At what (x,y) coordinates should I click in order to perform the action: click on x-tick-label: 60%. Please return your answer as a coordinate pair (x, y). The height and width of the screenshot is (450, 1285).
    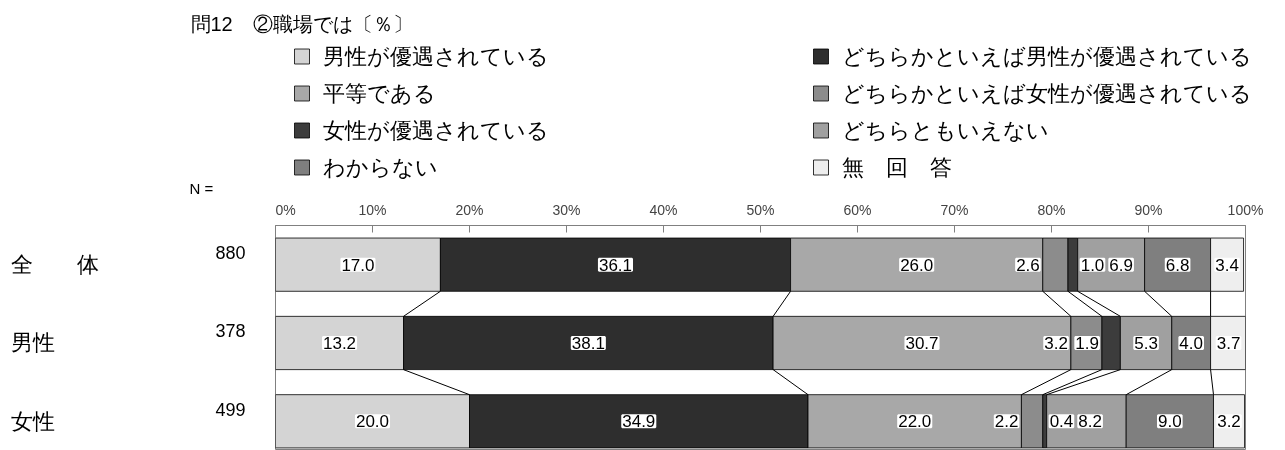
    Looking at the image, I should click on (857, 209).